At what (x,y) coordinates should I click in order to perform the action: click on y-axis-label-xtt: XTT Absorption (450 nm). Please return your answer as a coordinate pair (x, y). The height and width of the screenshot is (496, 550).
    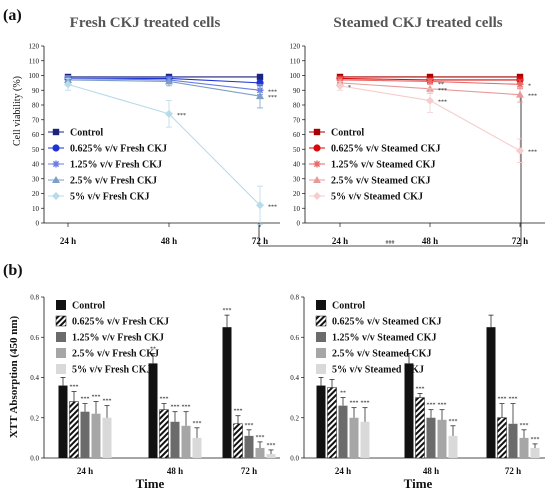
    Looking at the image, I should click on (14, 376).